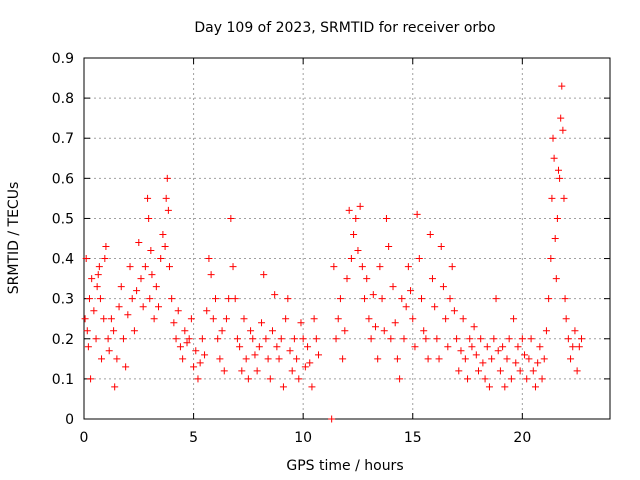 The width and height of the screenshot is (640, 480). Describe the element at coordinates (63, 340) in the screenshot. I see `y-tick-label: 0.2` at that location.